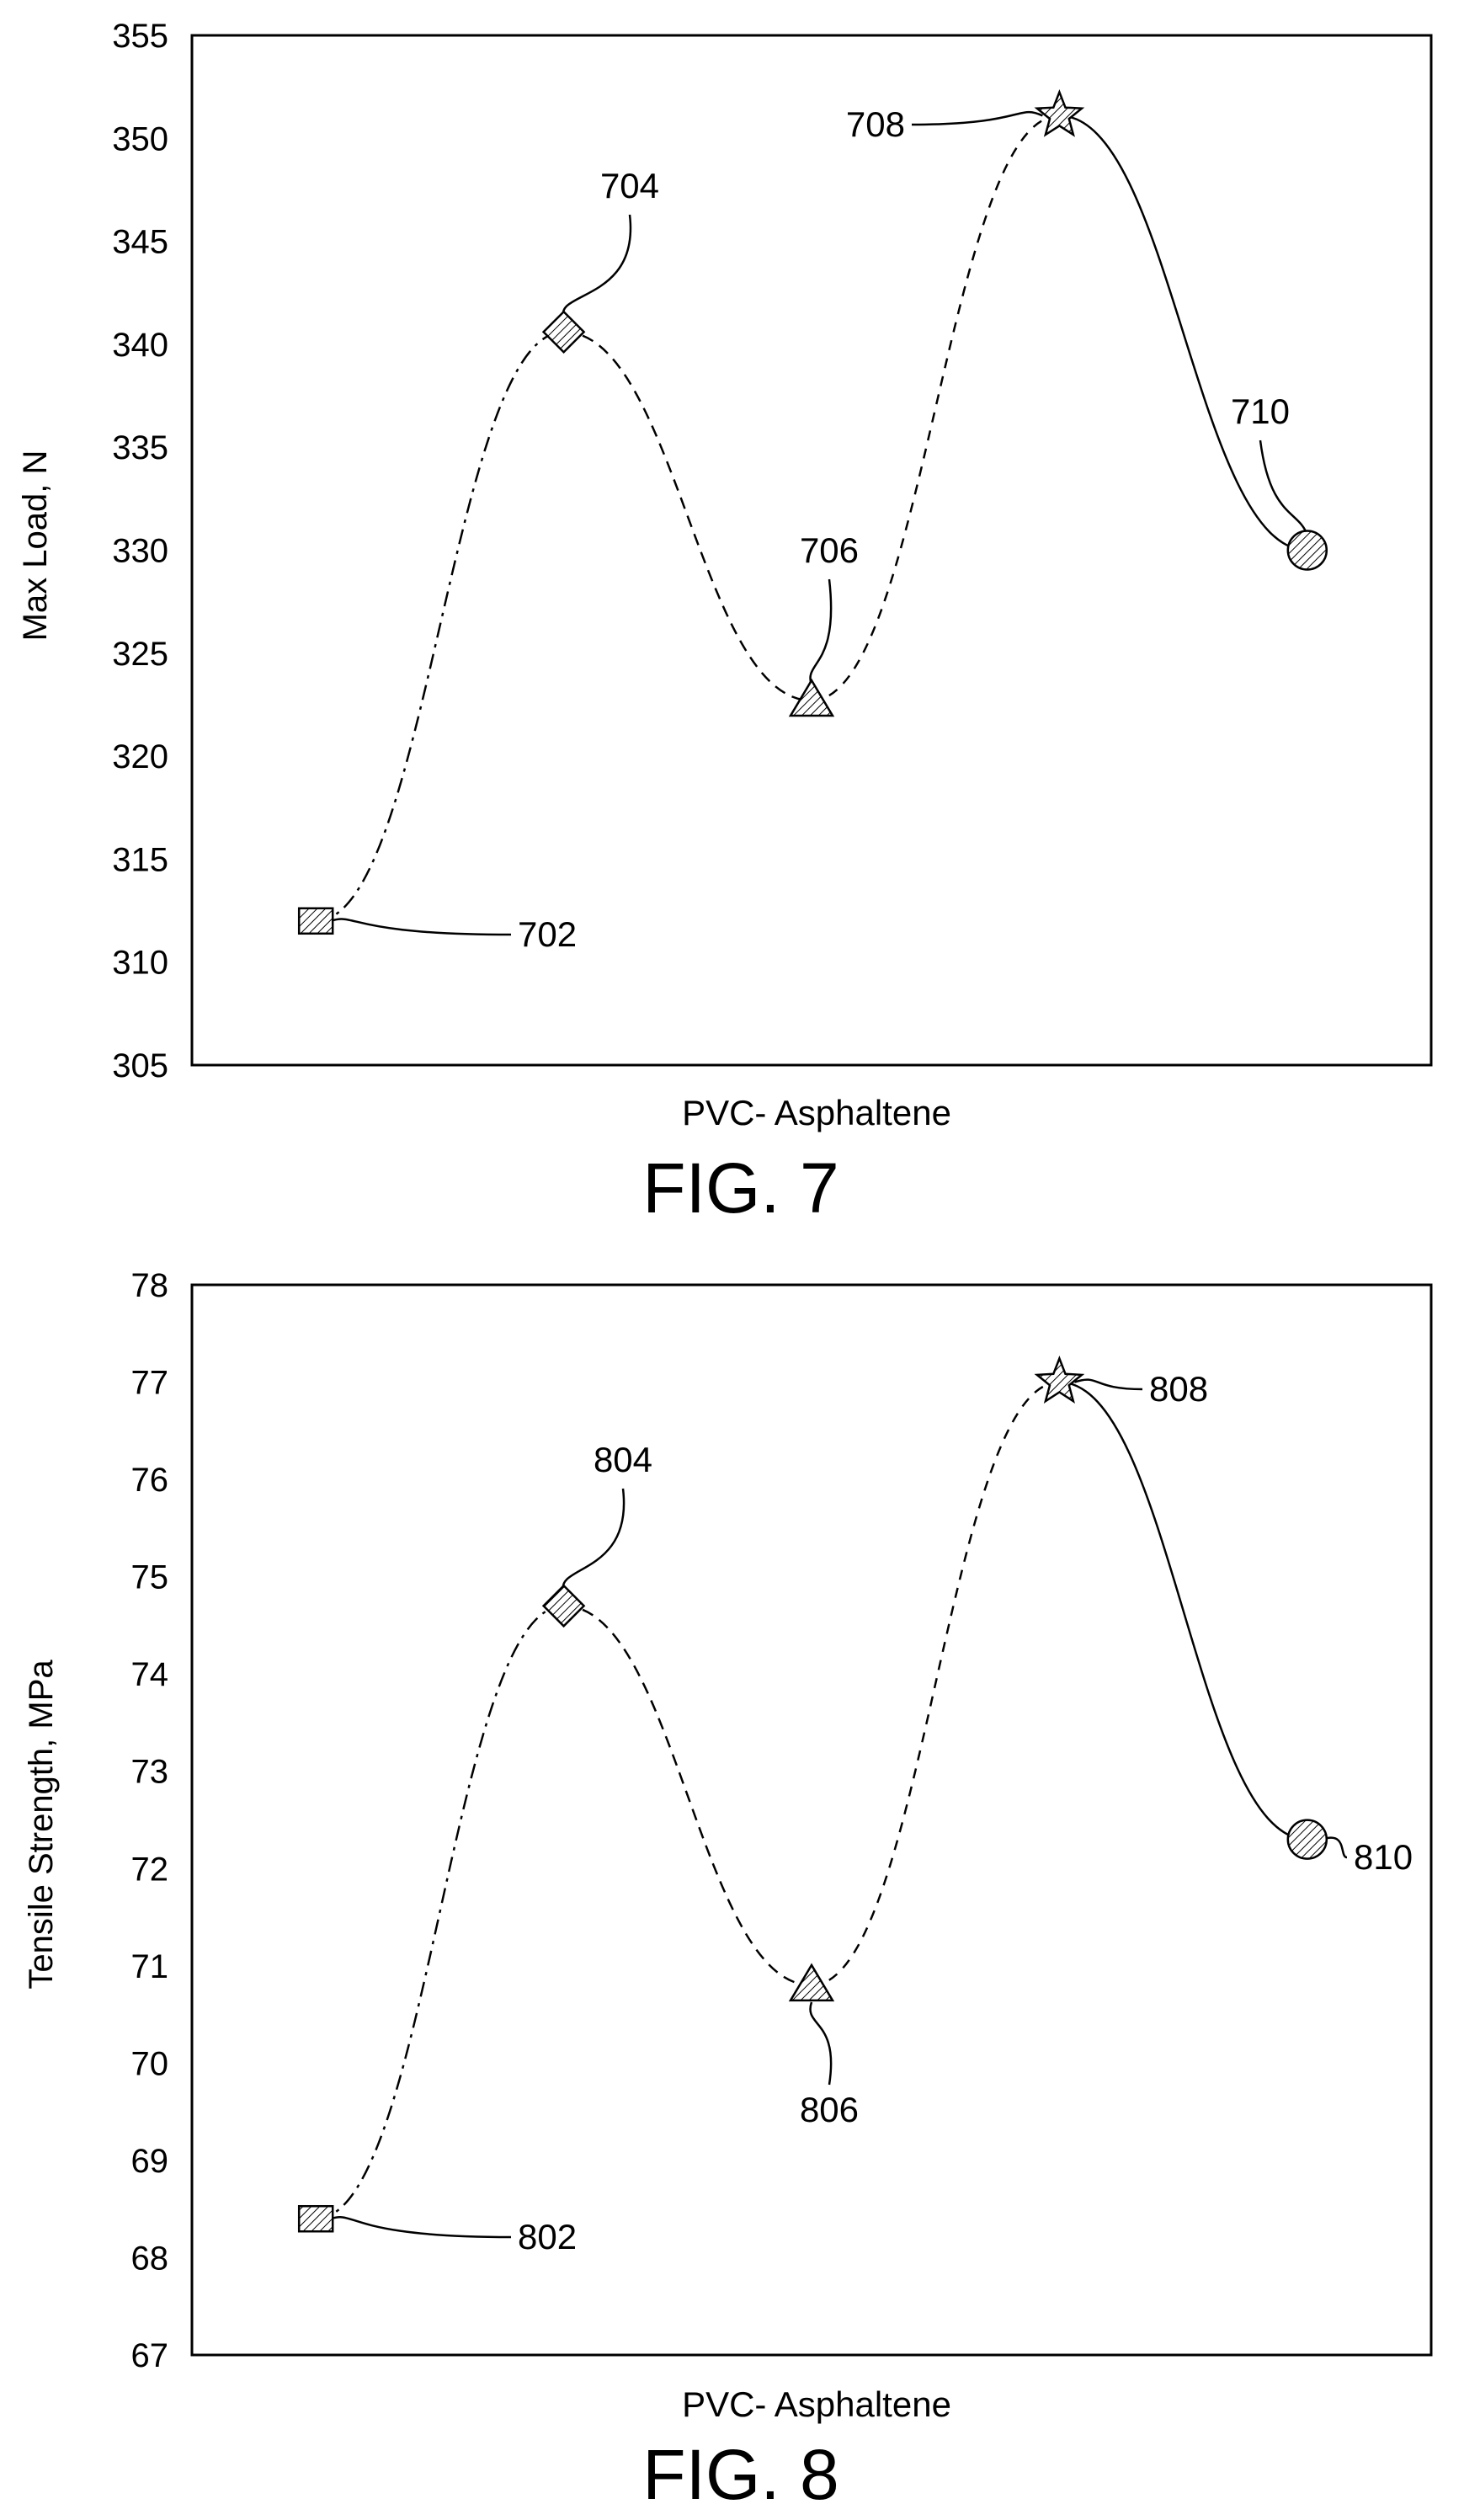  I want to click on y-tick-label: 340, so click(140, 345).